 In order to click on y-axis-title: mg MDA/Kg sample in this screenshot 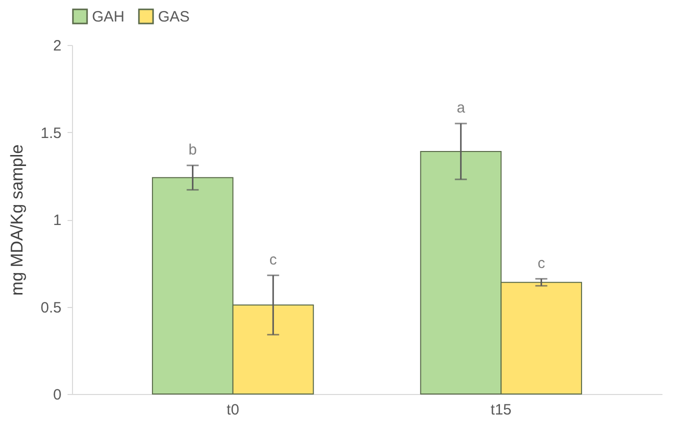, I will do `click(17, 220)`.